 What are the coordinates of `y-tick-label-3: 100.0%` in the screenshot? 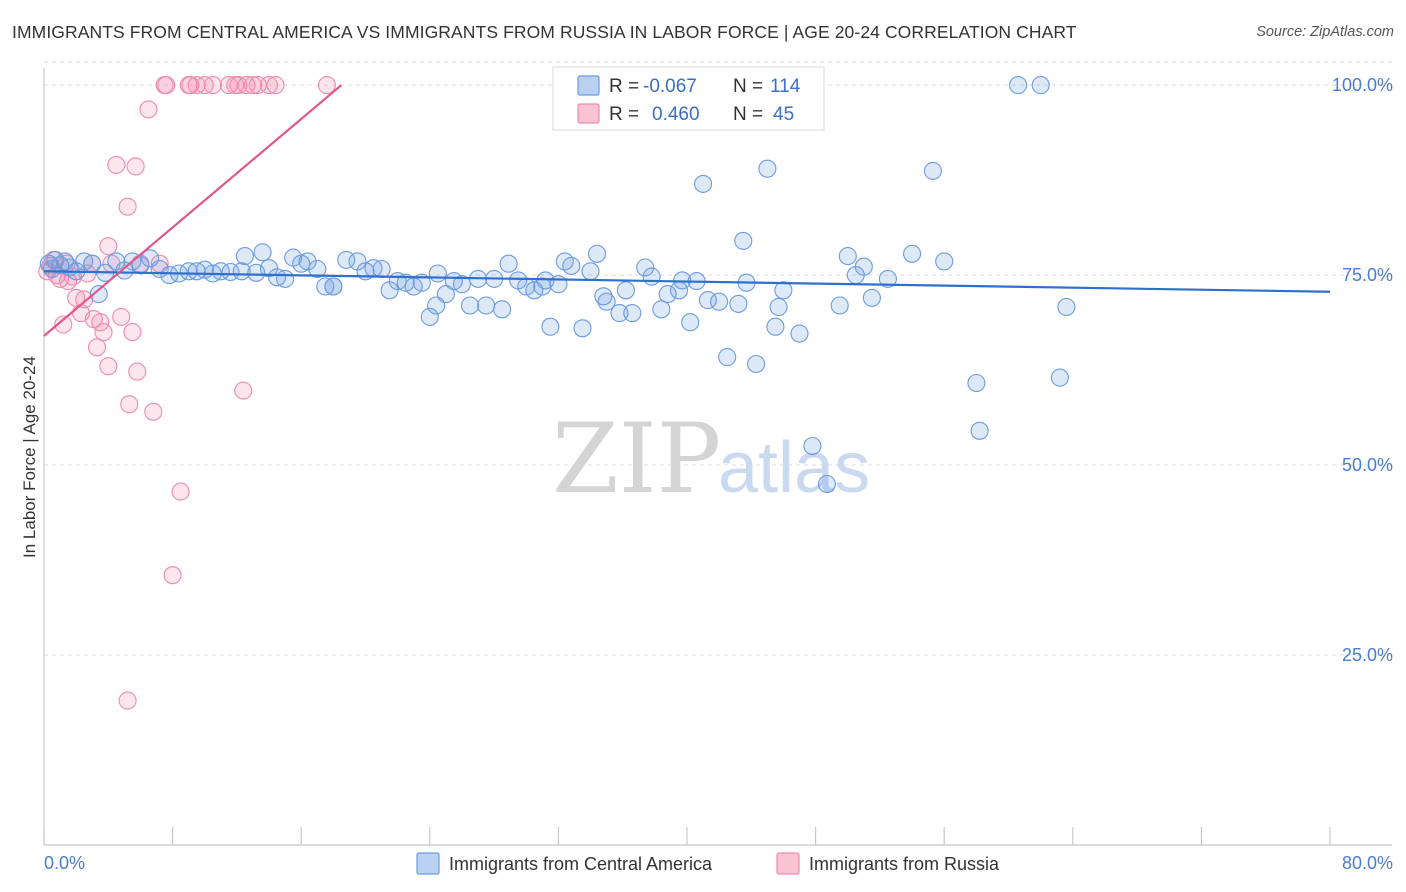 It's located at (1362, 85).